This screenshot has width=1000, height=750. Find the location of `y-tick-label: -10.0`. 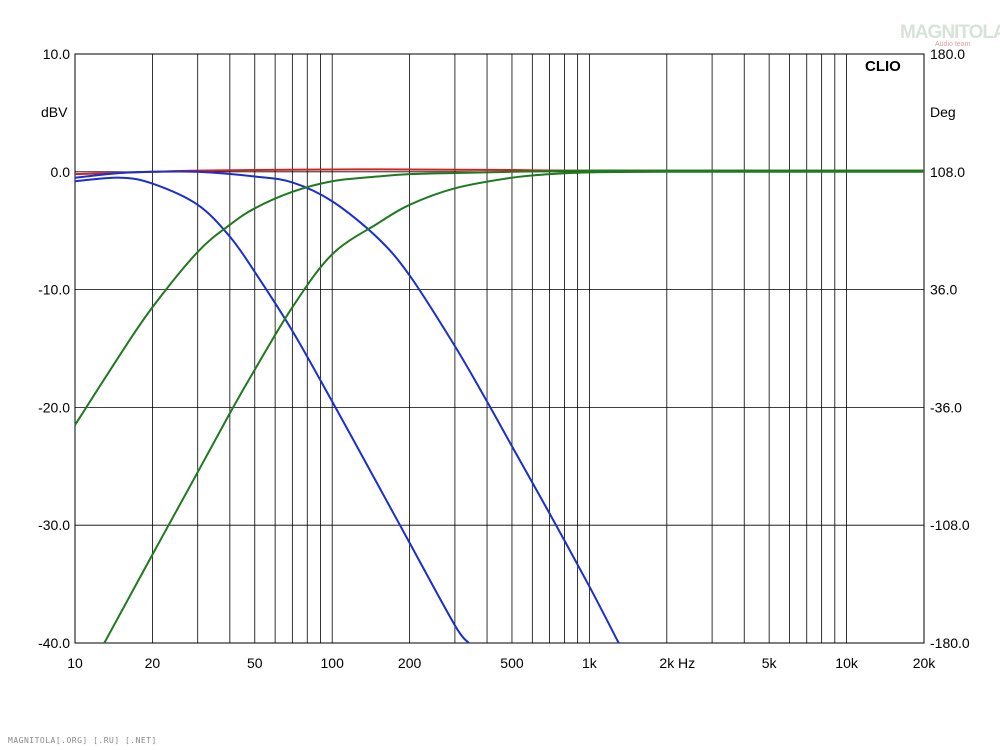

y-tick-label: -10.0 is located at coordinates (54, 290).